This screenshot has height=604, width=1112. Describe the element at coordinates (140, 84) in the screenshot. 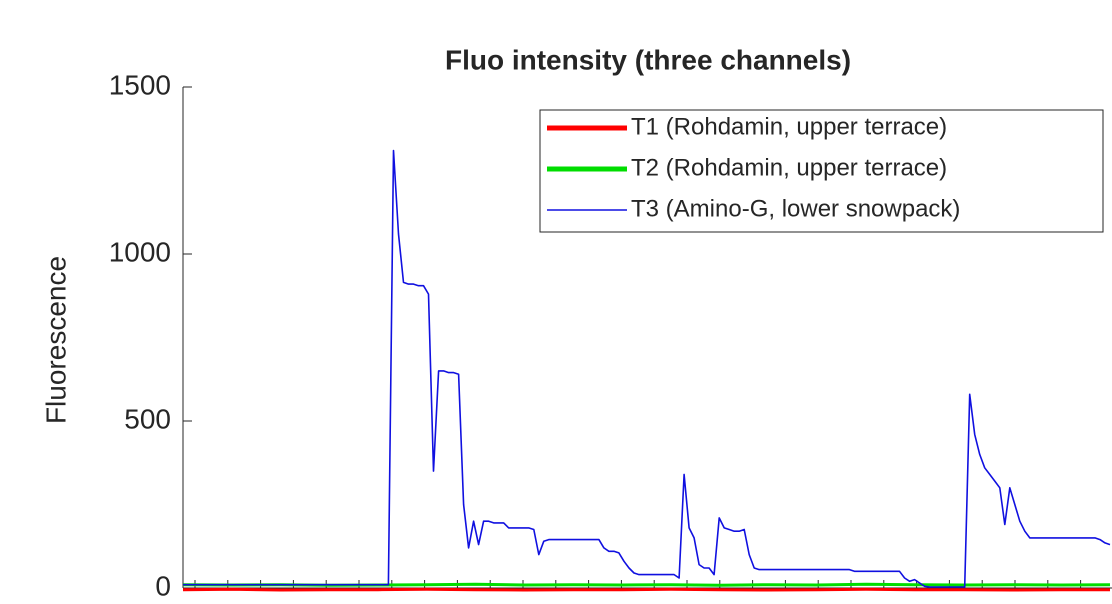

I see `y-tick-label: 1500` at that location.